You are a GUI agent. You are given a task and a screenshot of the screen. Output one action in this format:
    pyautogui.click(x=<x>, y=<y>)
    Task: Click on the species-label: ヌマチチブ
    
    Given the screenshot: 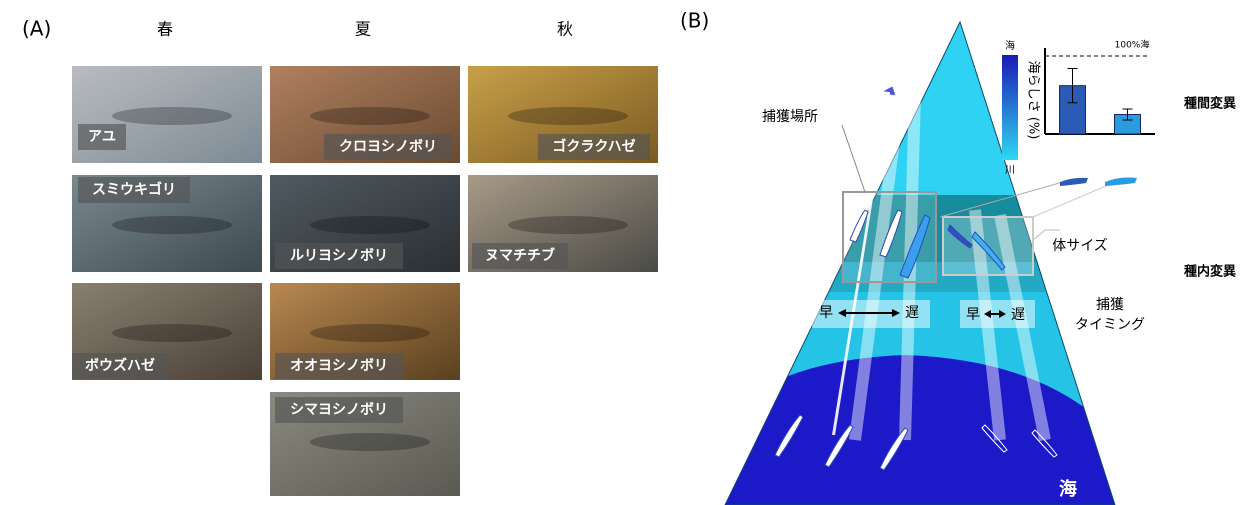 What is the action you would take?
    pyautogui.click(x=520, y=255)
    